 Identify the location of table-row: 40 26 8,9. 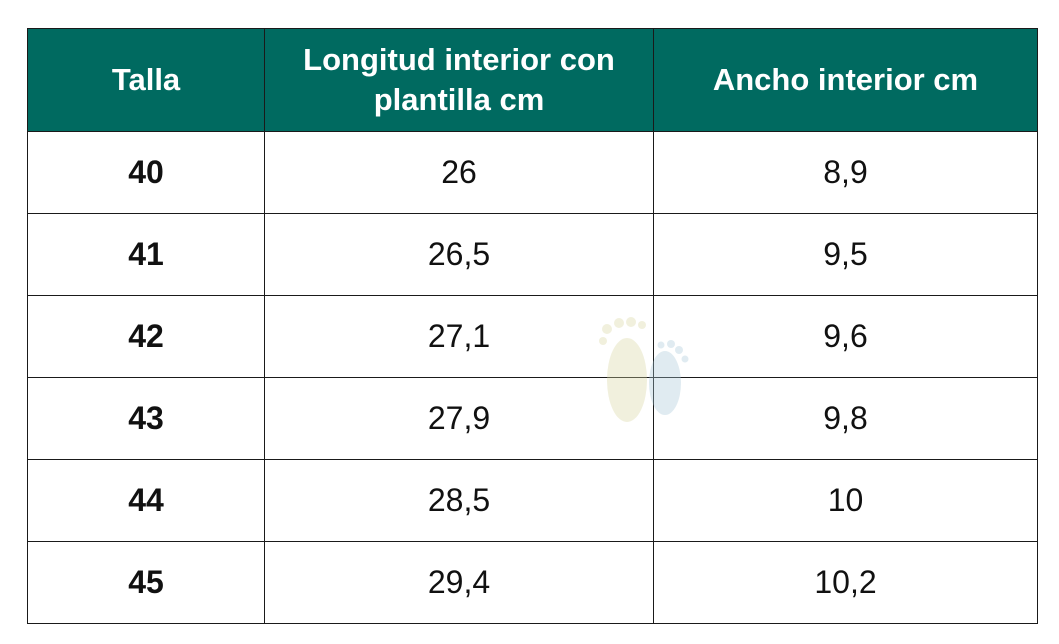
(532, 172).